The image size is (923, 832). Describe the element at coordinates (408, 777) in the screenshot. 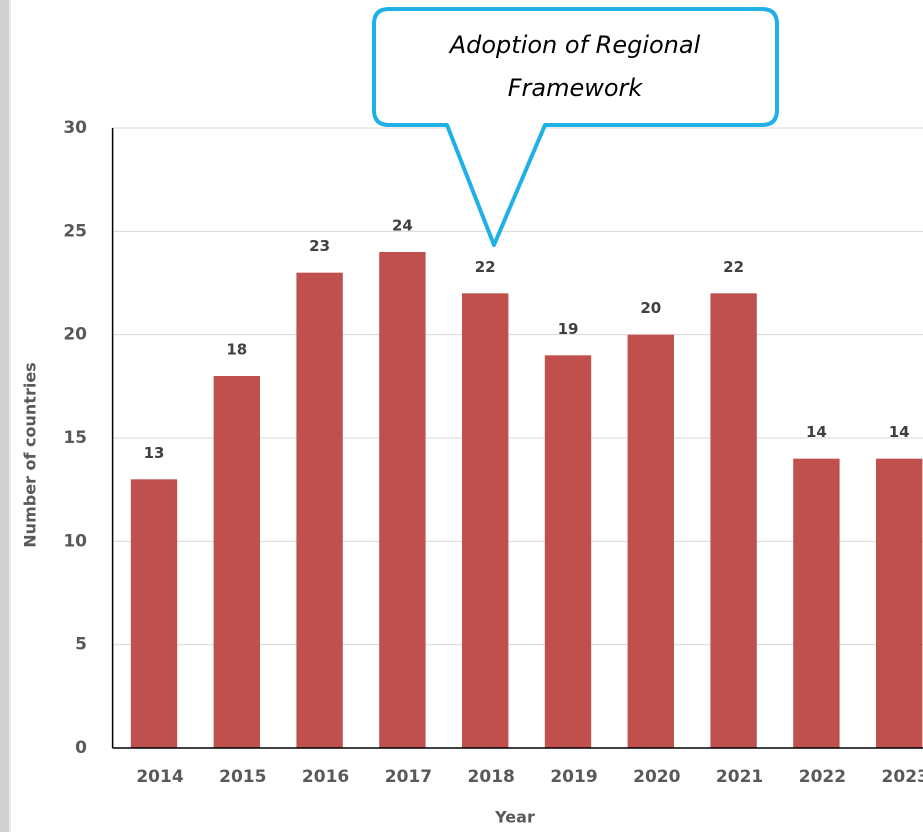

I see `x-tick-label: 2017` at that location.